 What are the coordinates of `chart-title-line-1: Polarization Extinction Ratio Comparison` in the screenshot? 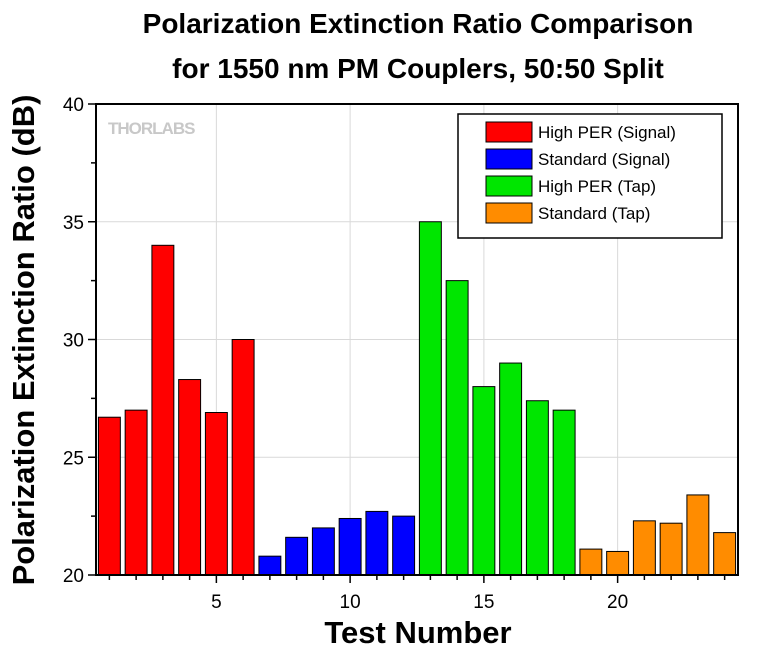 It's located at (418, 23).